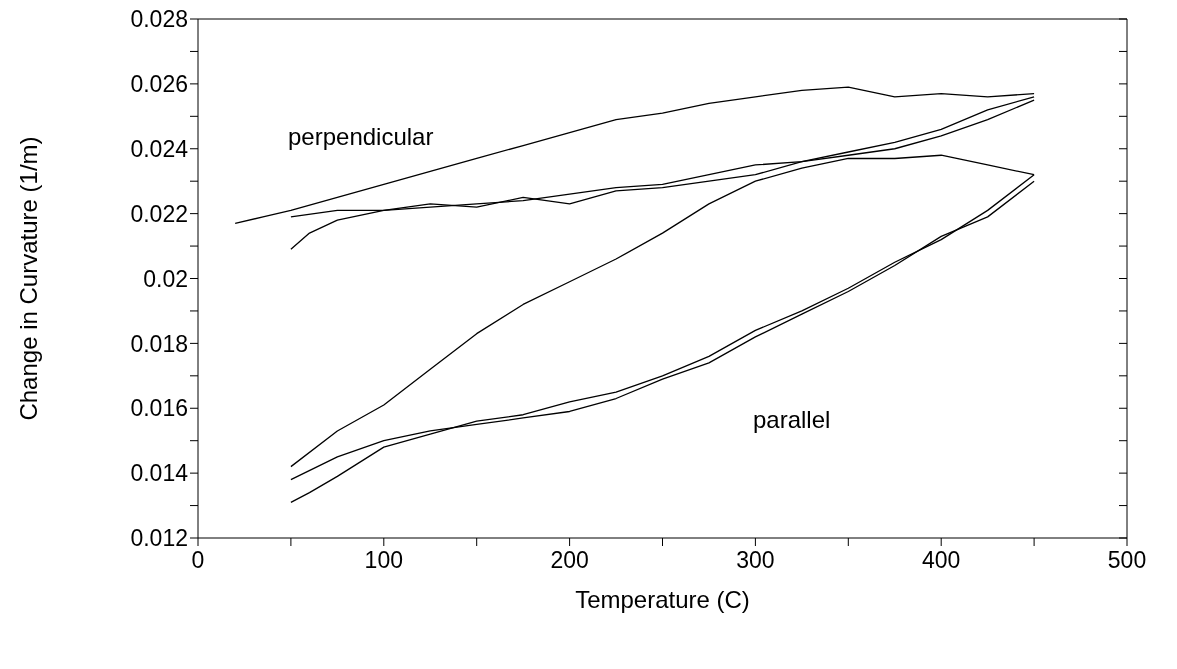  What do you see at coordinates (159, 473) in the screenshot?
I see `y-tick-label: 0.014` at bounding box center [159, 473].